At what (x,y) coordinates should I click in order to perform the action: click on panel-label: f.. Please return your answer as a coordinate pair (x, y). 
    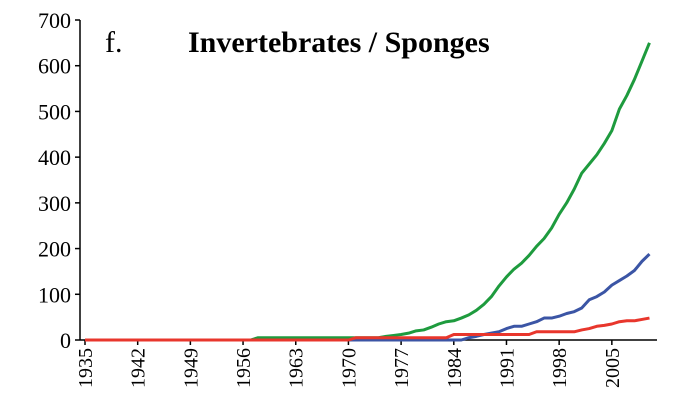
    Looking at the image, I should click on (114, 42).